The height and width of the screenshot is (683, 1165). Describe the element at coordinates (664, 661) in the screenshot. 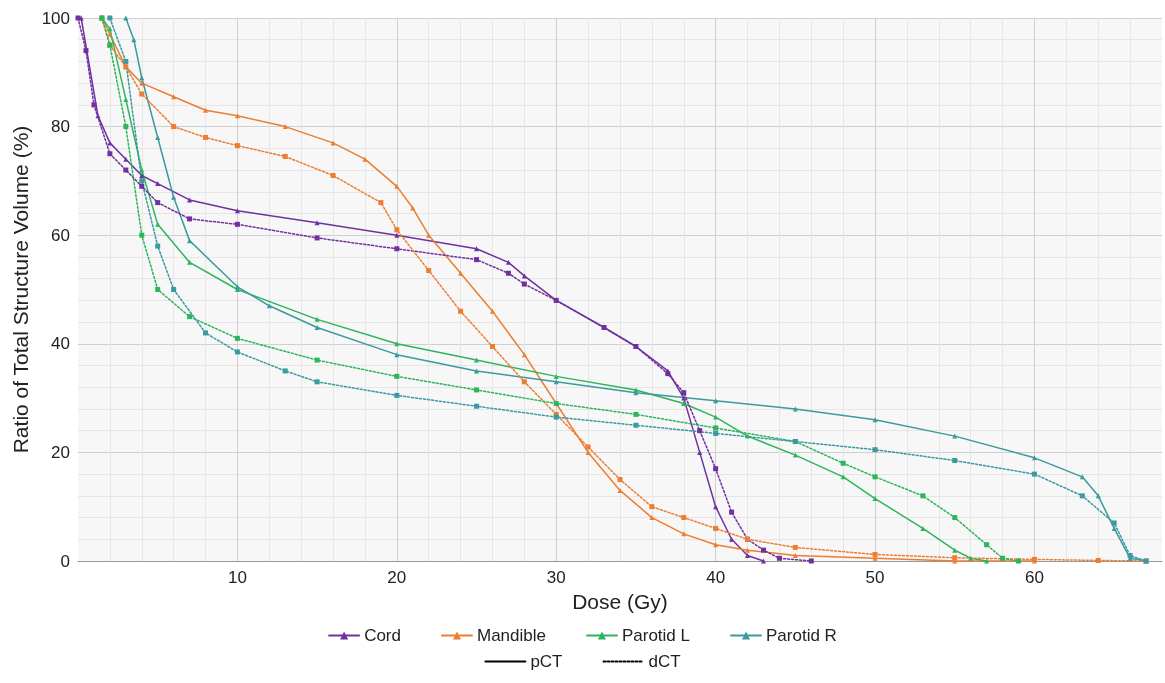

I see `legend-label: dCT` at that location.